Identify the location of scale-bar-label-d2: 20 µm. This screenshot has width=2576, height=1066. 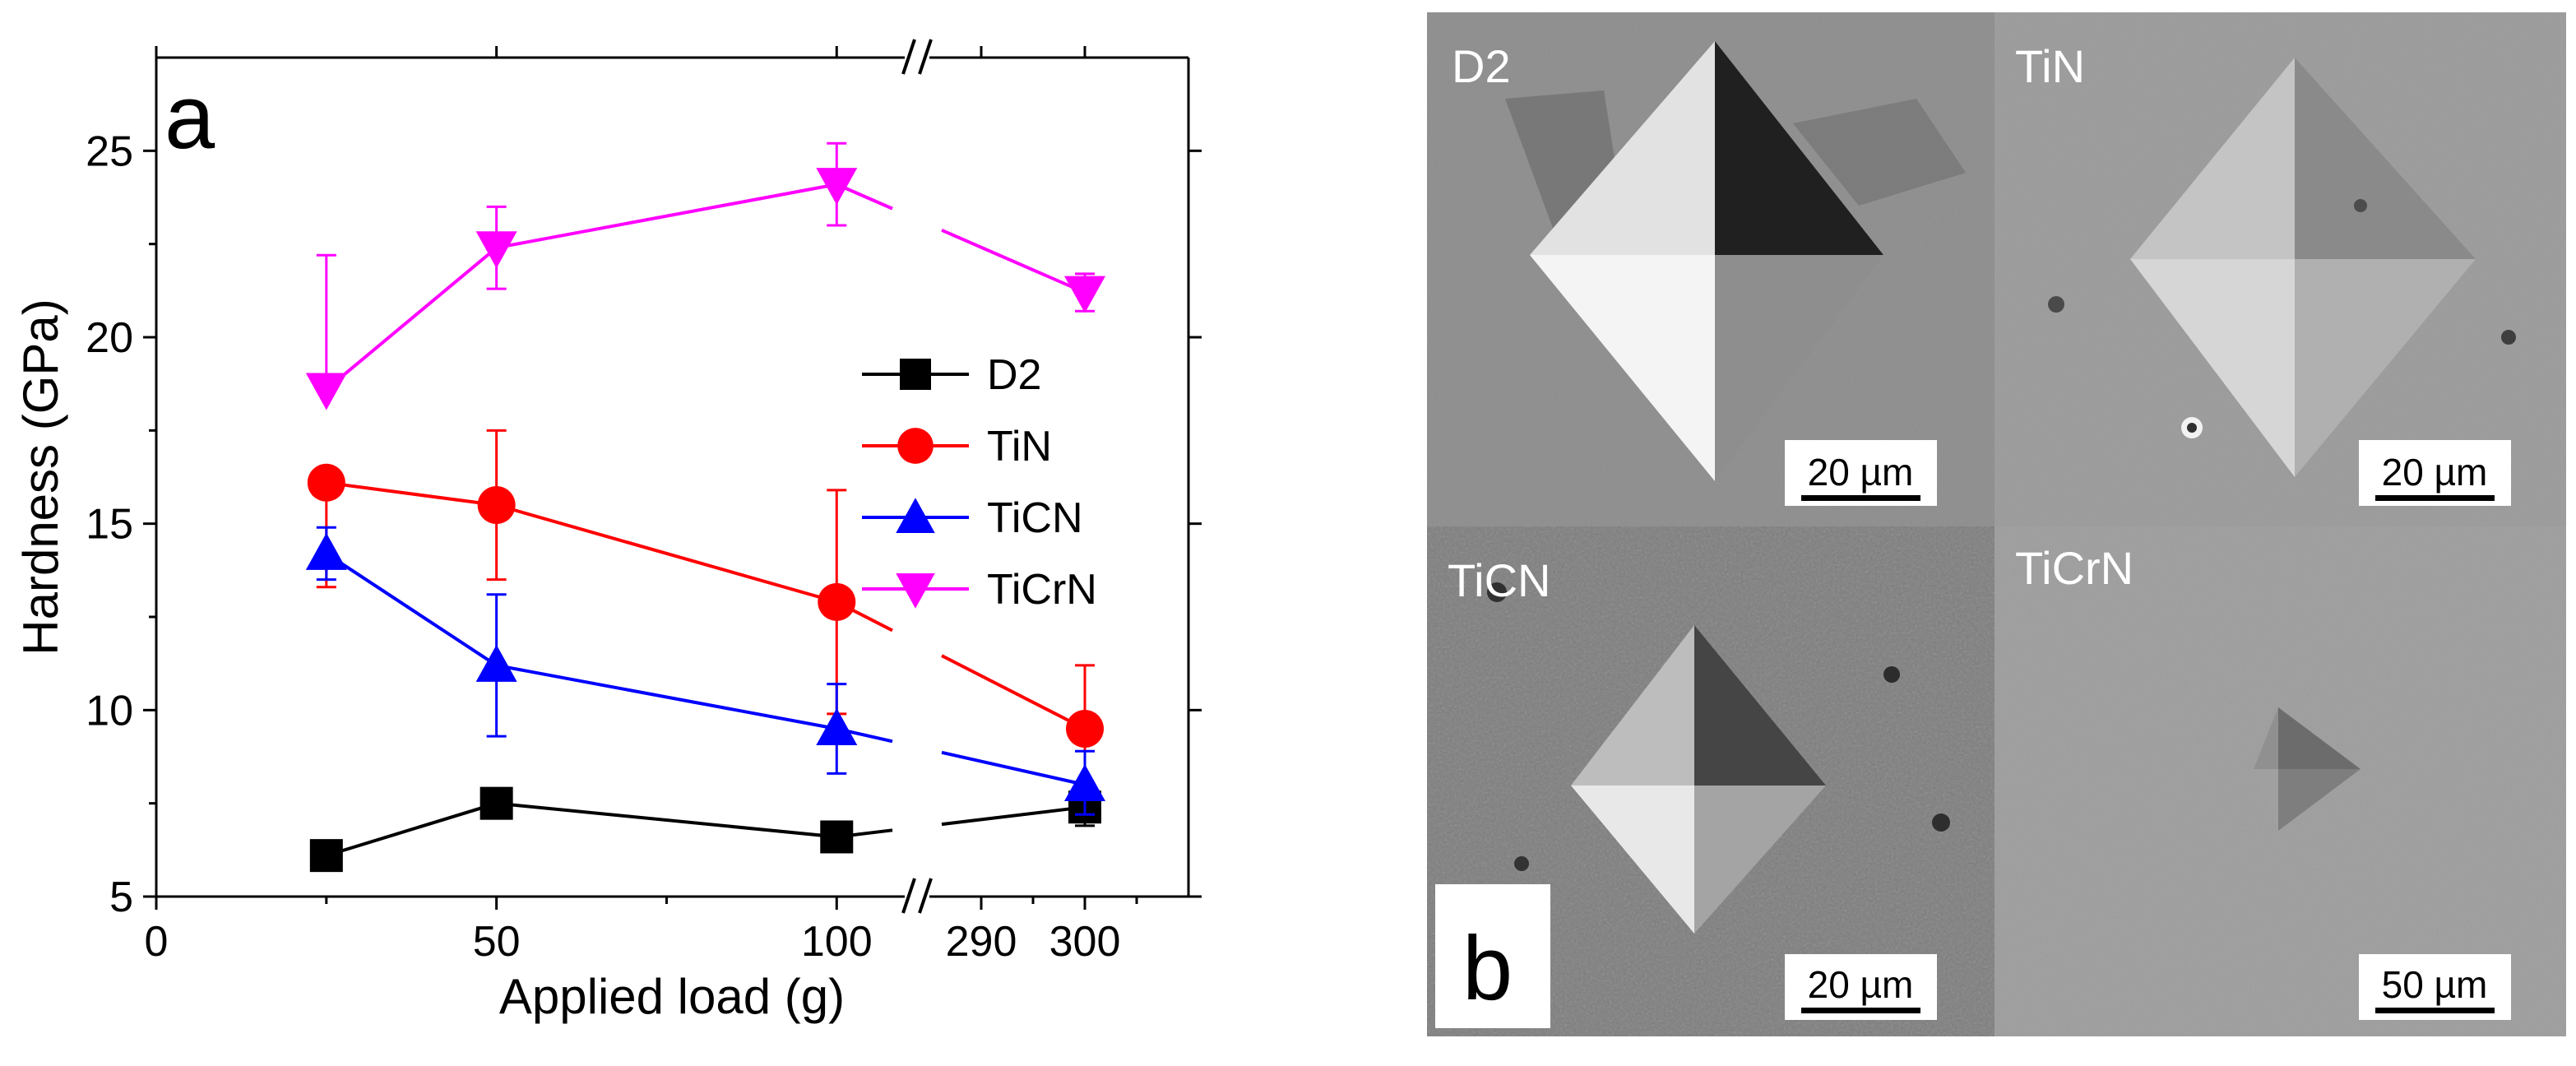
(1861, 472).